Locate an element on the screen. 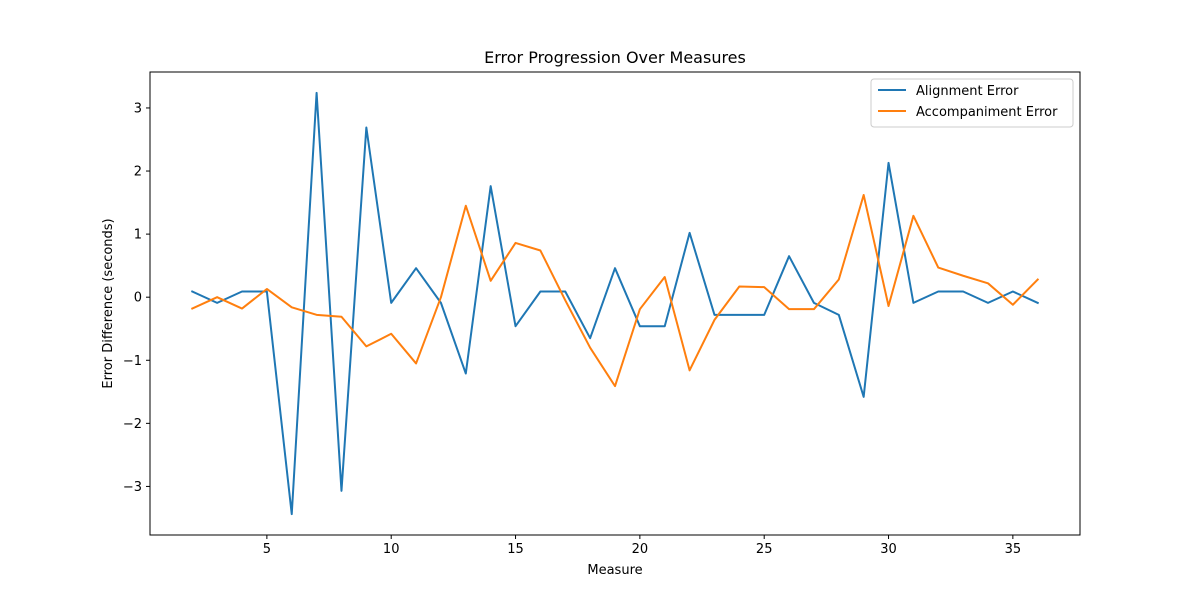 The image size is (1200, 600). legend: Alignment Error Accompaniment Error is located at coordinates (972, 103).